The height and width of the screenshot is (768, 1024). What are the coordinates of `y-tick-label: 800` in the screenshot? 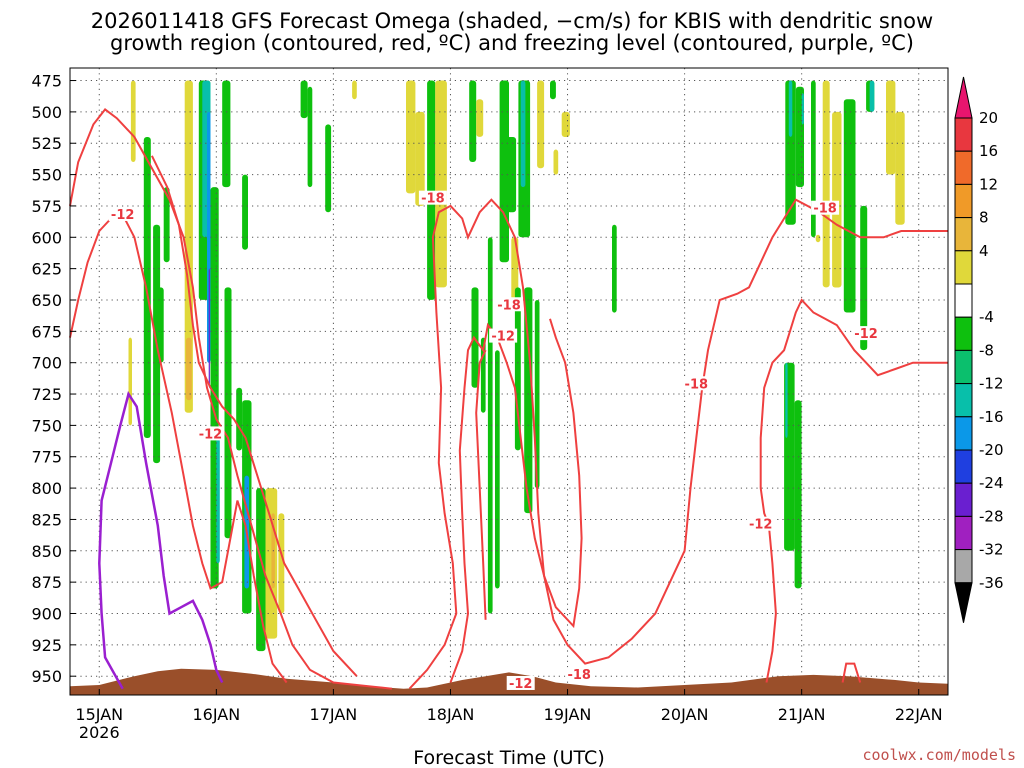 It's located at (46, 488).